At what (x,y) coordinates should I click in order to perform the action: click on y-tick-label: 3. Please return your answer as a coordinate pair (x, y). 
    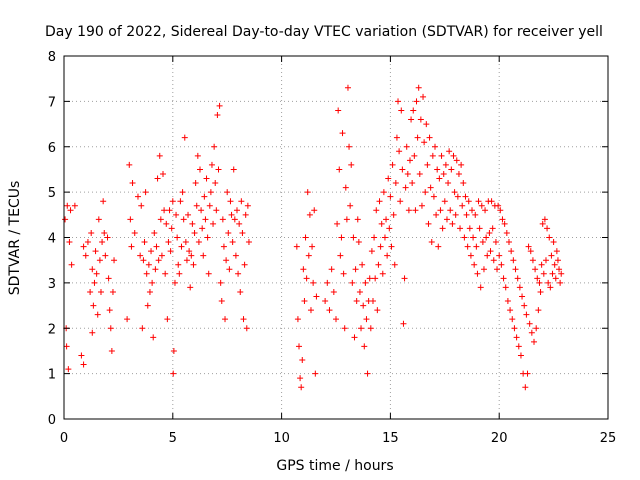
    Looking at the image, I should click on (52, 284).